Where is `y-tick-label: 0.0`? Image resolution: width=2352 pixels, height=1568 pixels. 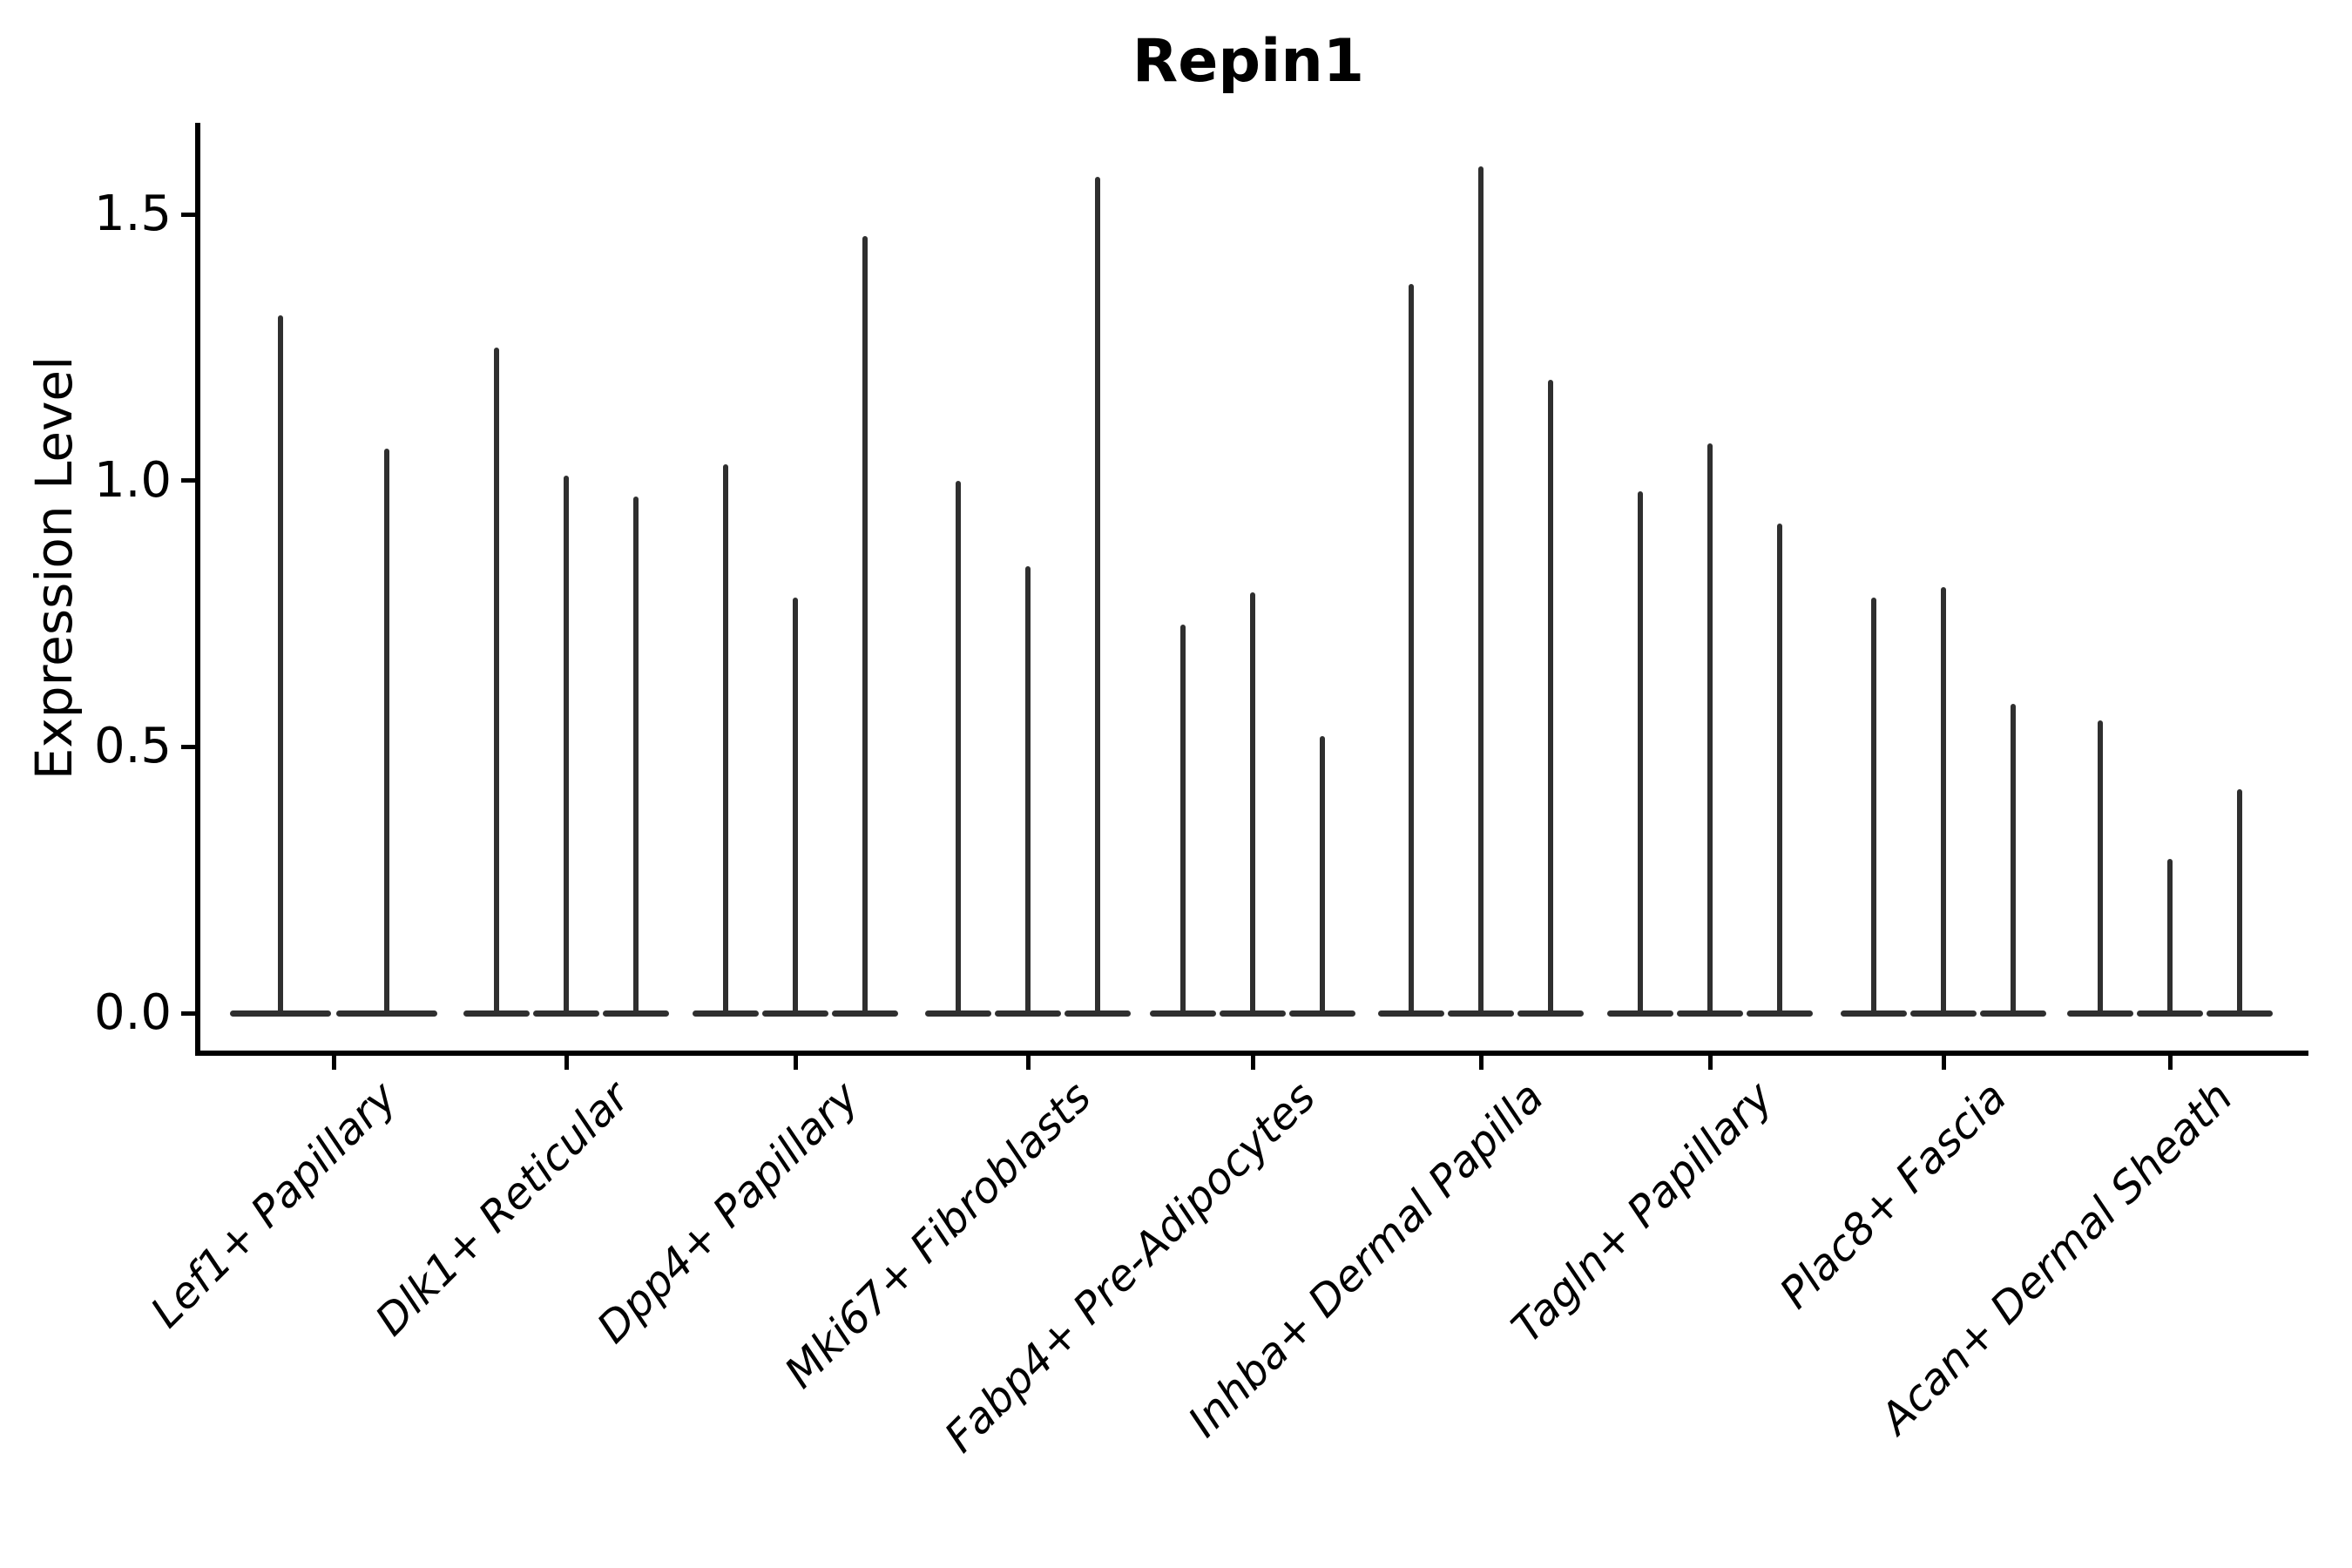 y-tick-label: 0.0 is located at coordinates (132, 1013).